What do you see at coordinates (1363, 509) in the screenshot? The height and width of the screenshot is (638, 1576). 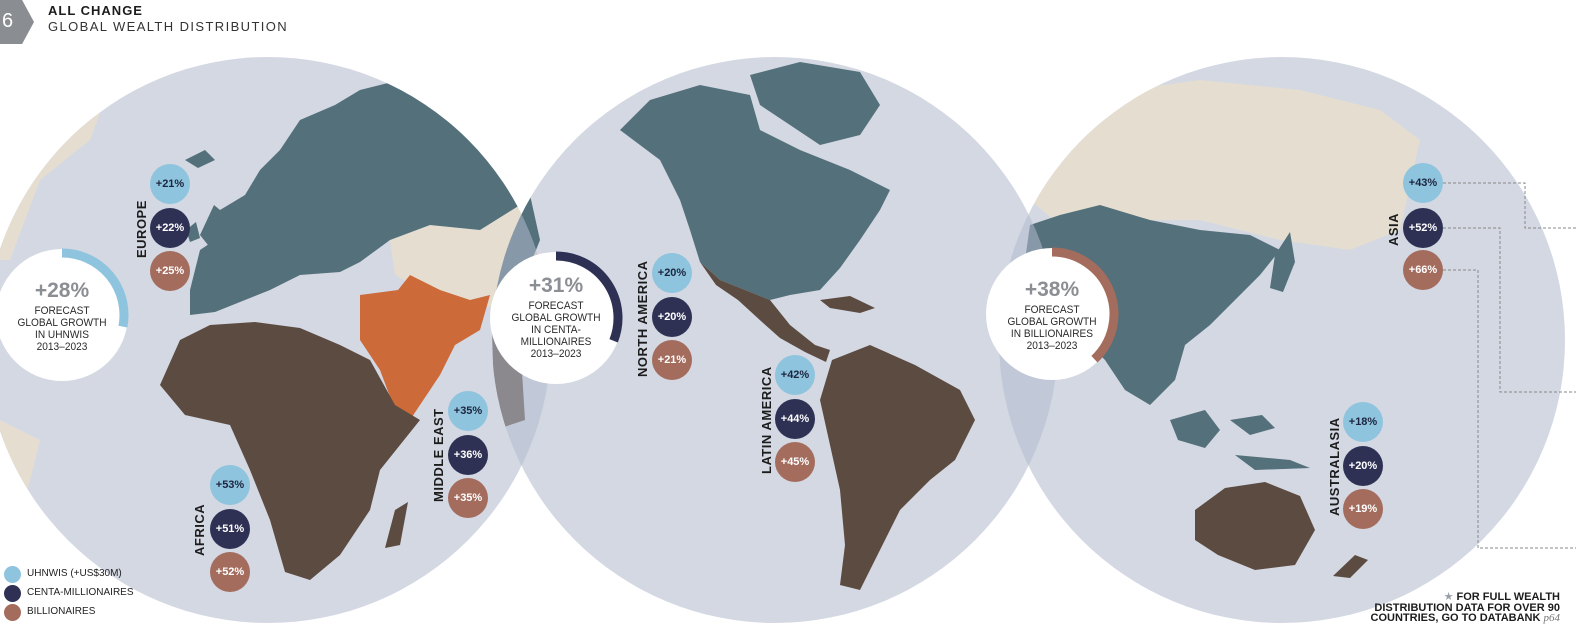 I see `stat-australasia-billionaires: +19%` at bounding box center [1363, 509].